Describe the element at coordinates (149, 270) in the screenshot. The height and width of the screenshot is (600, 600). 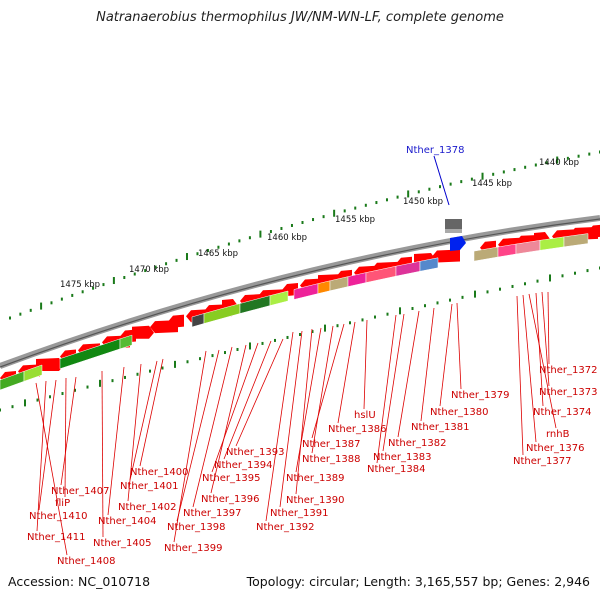
I see `scale-label-1470: 1470 kbp` at that location.